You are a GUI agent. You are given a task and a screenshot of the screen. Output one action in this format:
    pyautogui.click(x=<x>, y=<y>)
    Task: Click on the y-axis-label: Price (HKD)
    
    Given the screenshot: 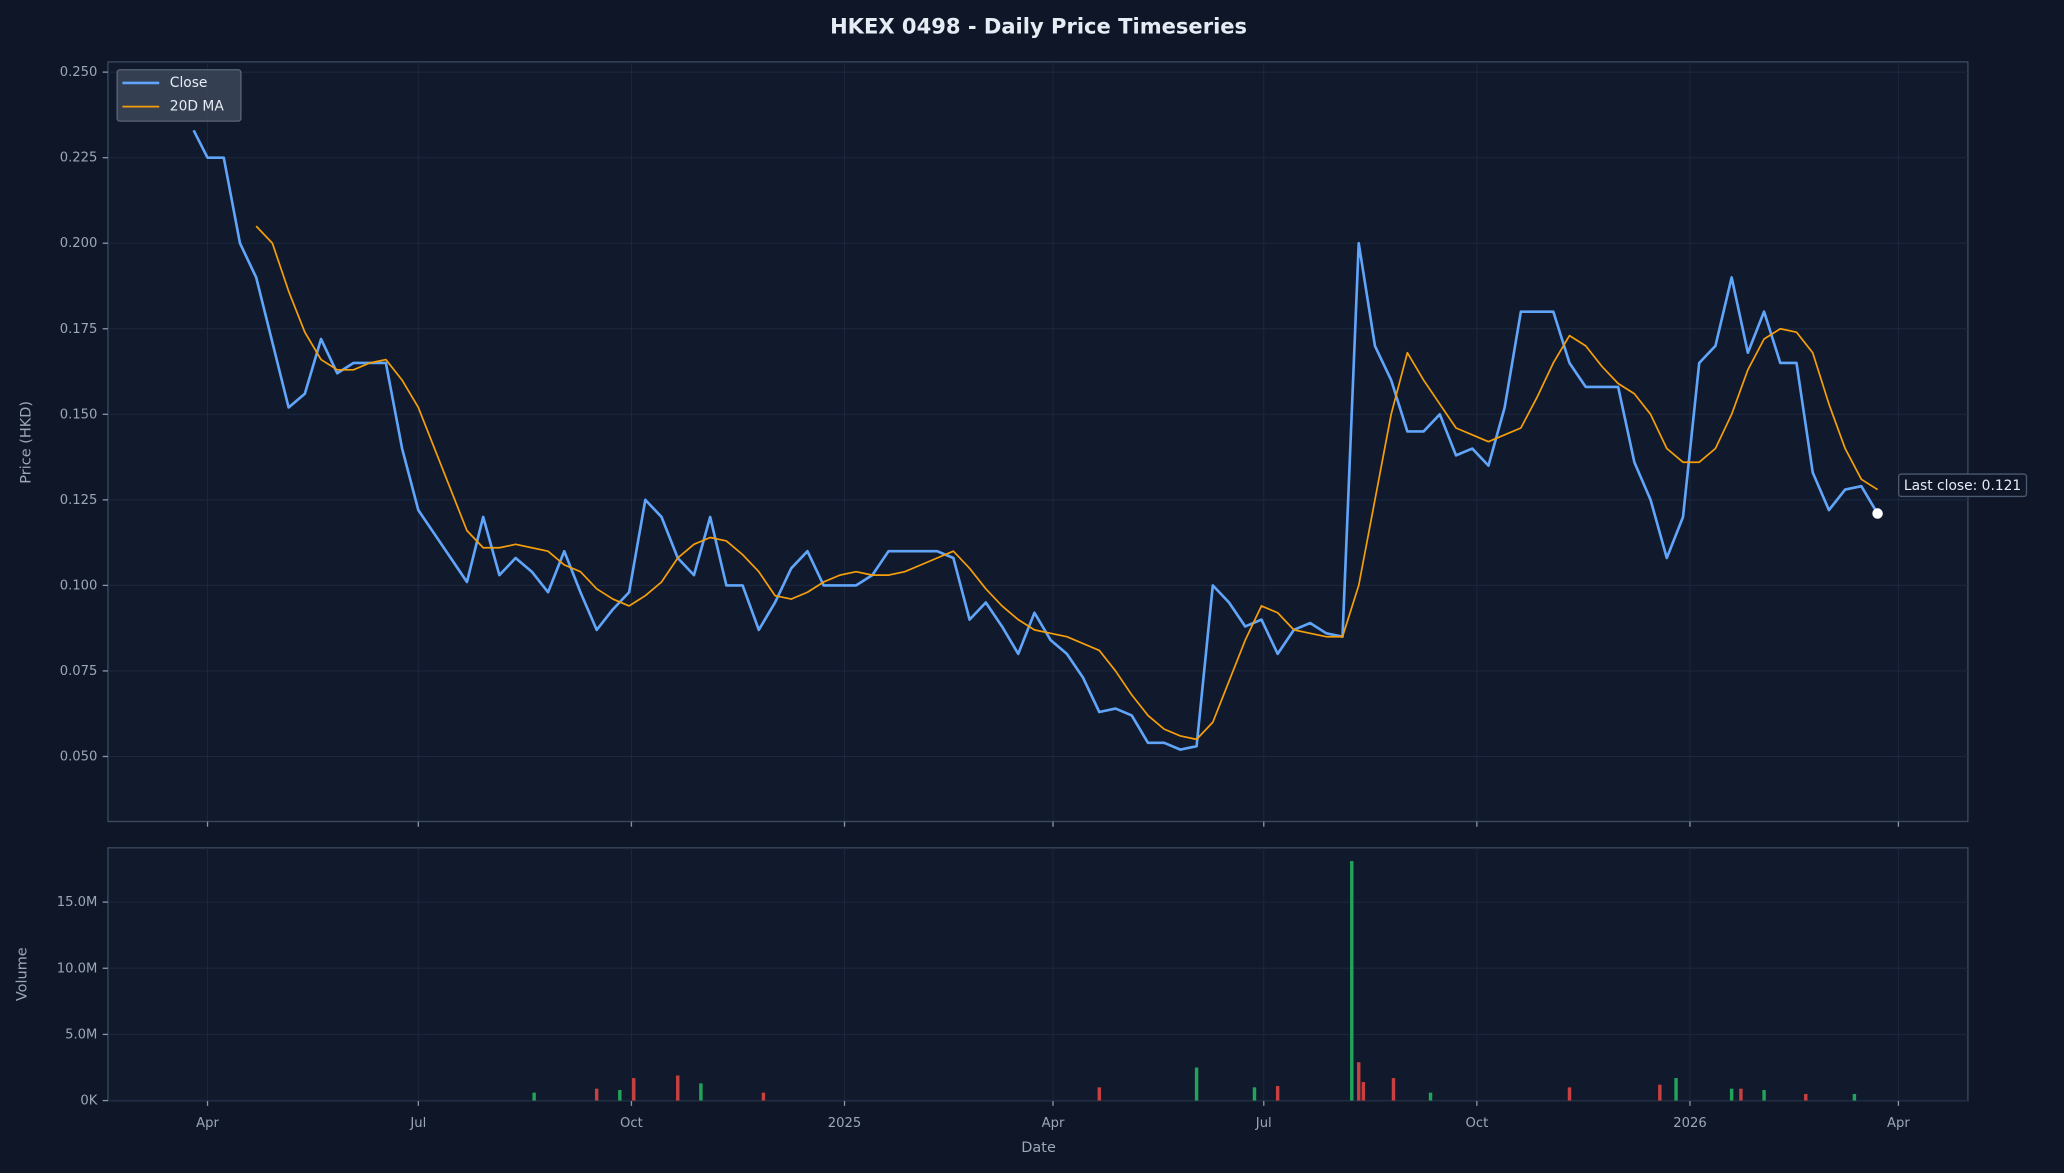 What is the action you would take?
    pyautogui.click(x=26, y=442)
    